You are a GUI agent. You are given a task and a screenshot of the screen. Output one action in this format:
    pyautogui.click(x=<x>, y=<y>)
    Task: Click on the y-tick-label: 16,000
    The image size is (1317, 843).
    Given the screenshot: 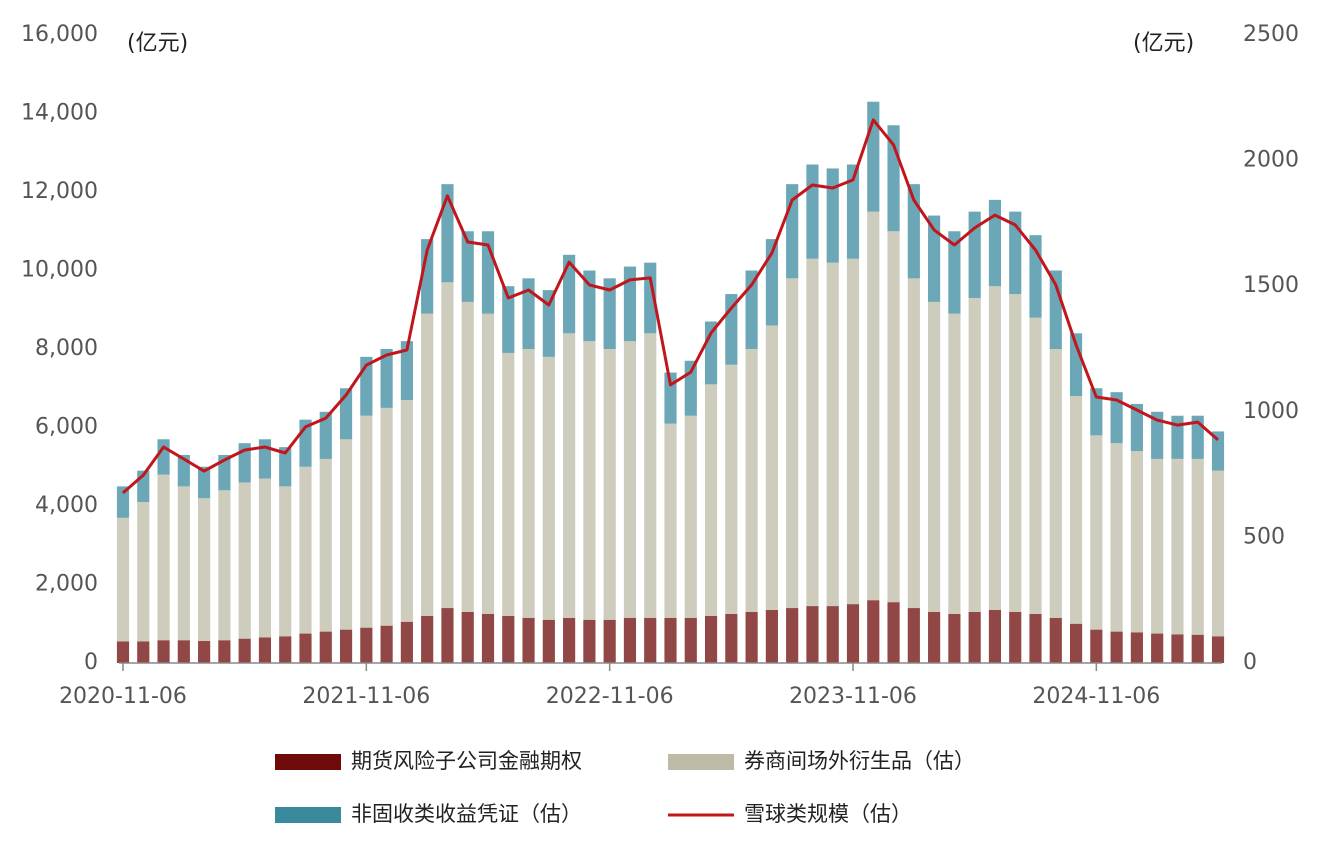 What is the action you would take?
    pyautogui.click(x=59, y=34)
    